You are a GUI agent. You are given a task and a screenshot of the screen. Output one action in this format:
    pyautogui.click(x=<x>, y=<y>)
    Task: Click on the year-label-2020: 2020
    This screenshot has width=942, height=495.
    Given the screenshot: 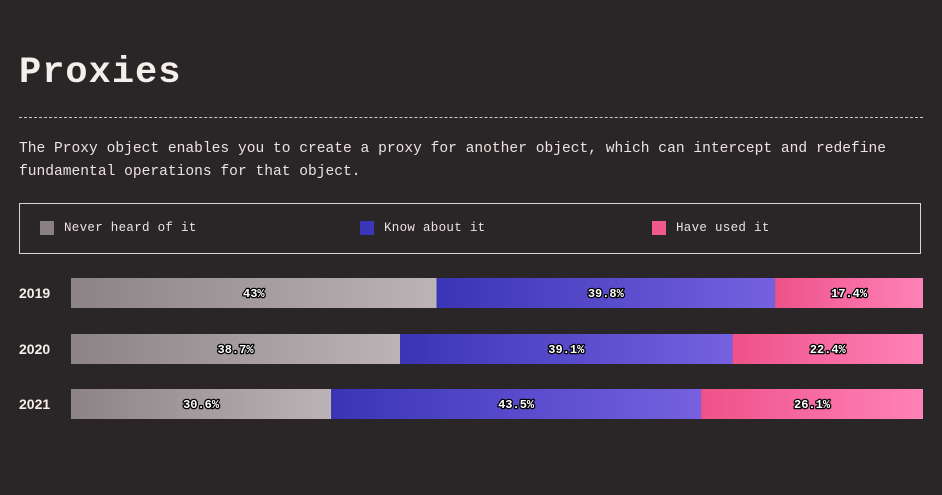 What is the action you would take?
    pyautogui.click(x=34, y=349)
    